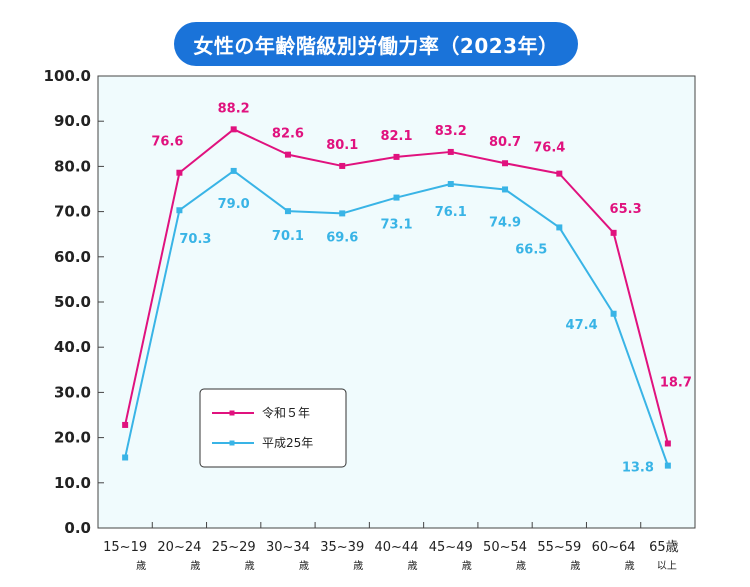 The width and height of the screenshot is (750, 587). Describe the element at coordinates (505, 142) in the screenshot. I see `data-label: 80.7` at that location.